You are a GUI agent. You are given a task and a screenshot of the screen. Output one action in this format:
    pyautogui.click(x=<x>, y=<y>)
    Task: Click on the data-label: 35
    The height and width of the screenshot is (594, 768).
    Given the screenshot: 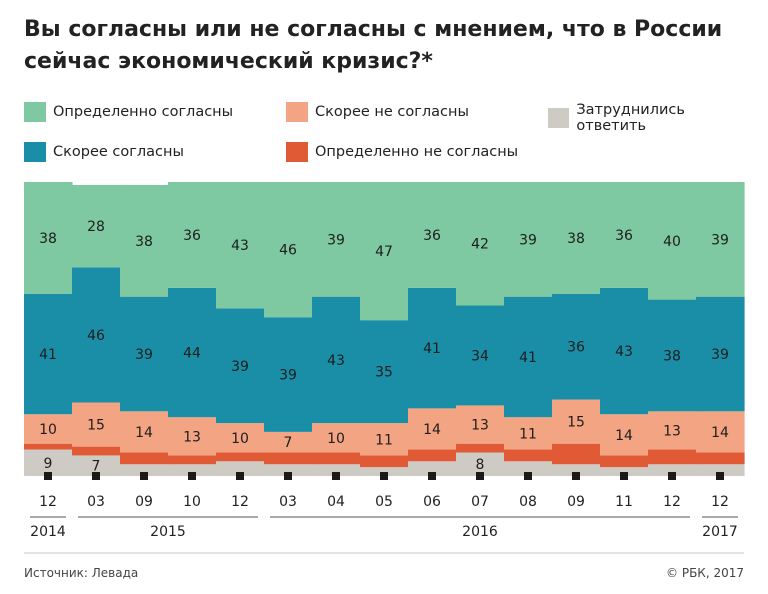 What is the action you would take?
    pyautogui.click(x=384, y=373)
    